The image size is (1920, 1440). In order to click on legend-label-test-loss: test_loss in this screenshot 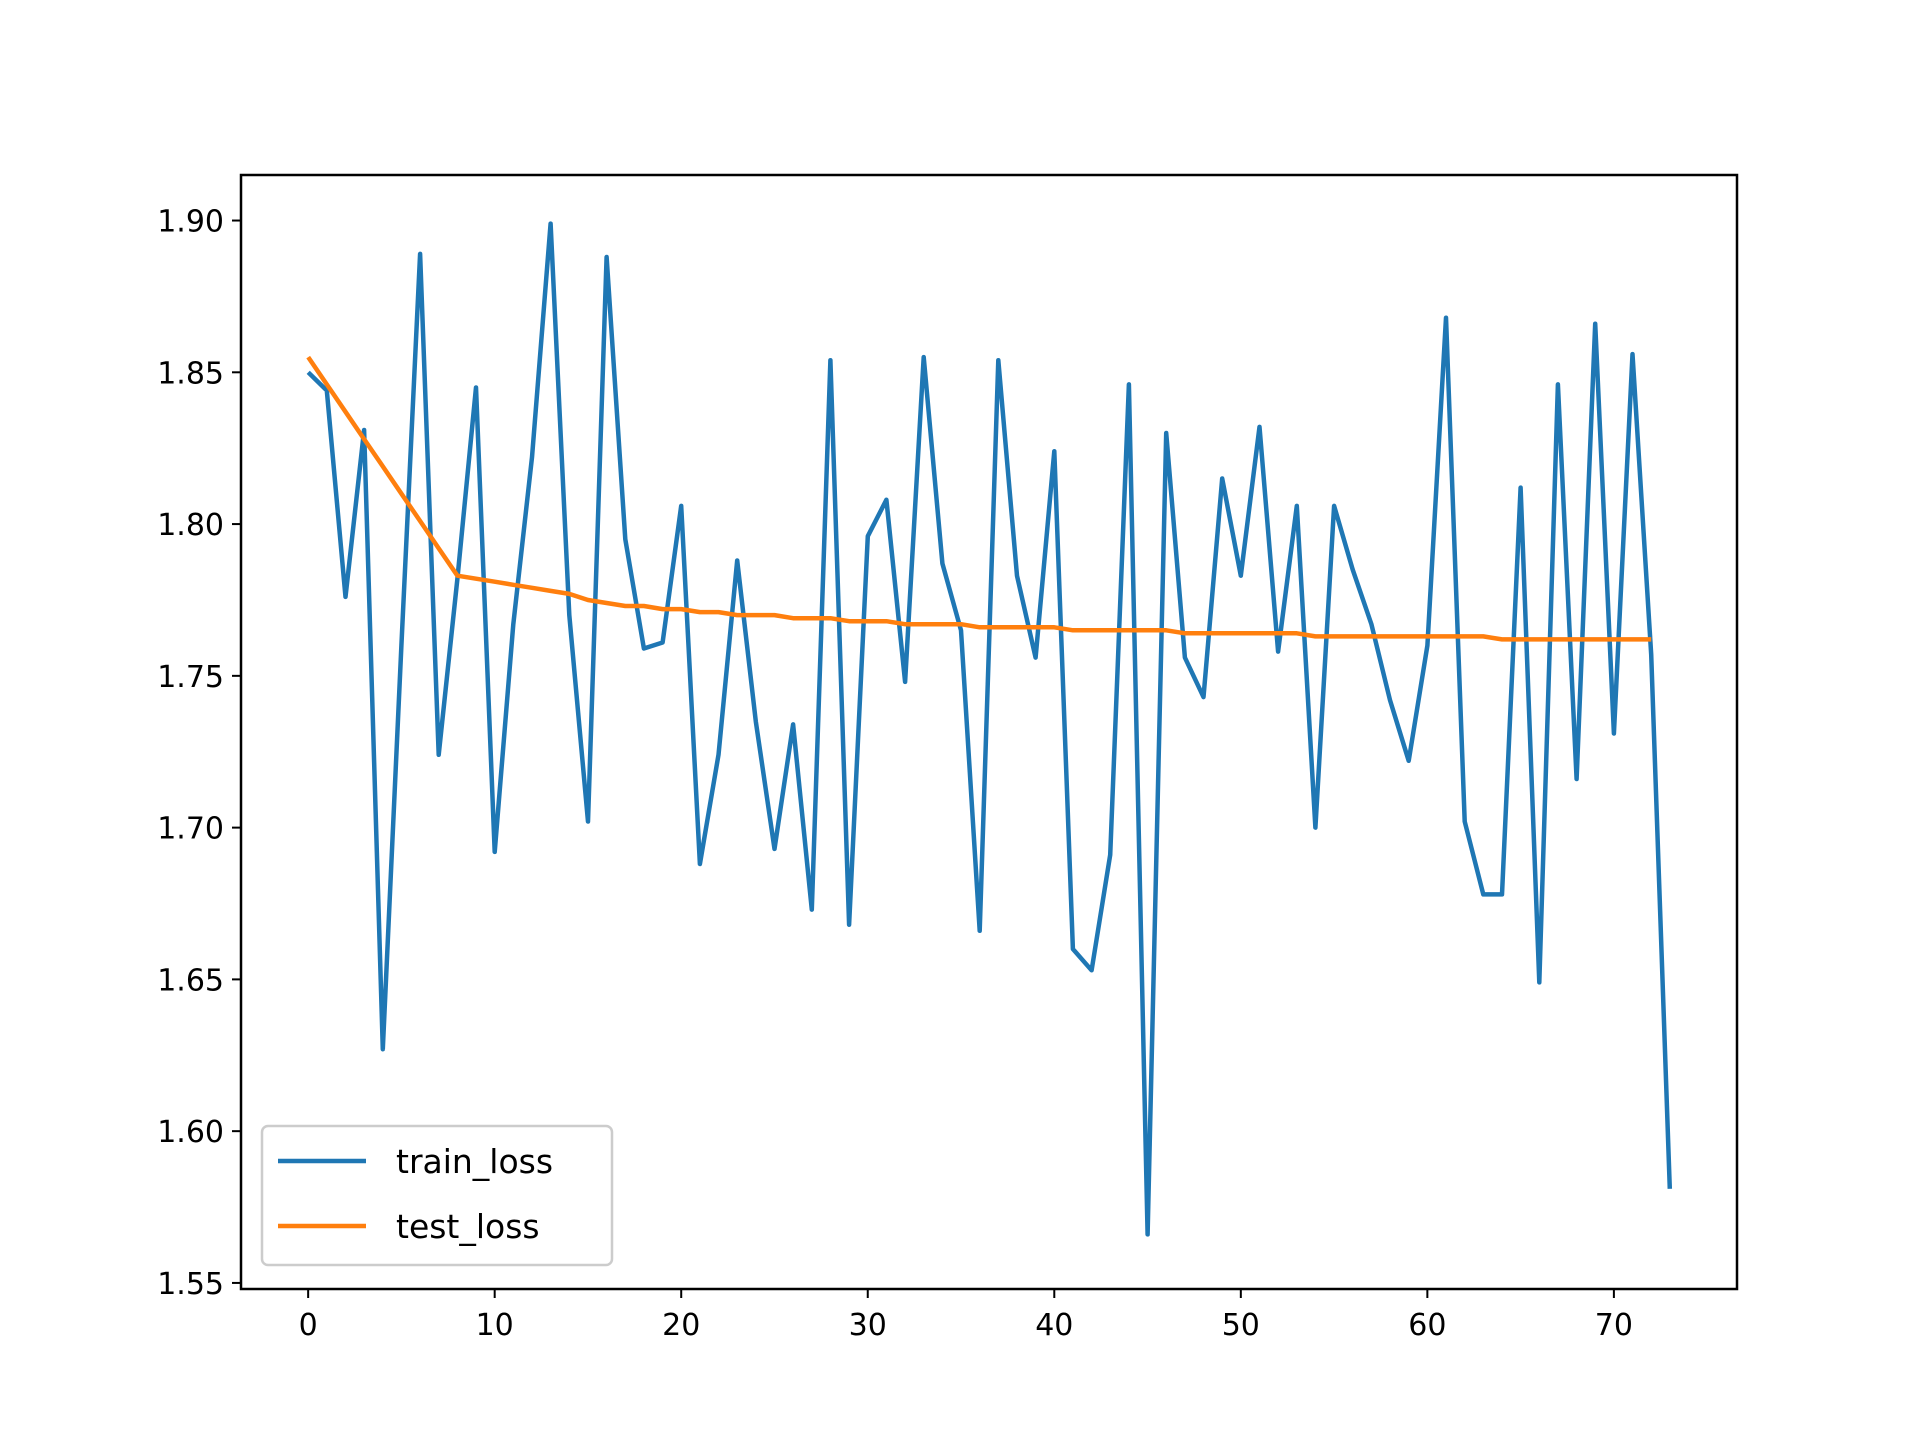, I will do `click(468, 1226)`.